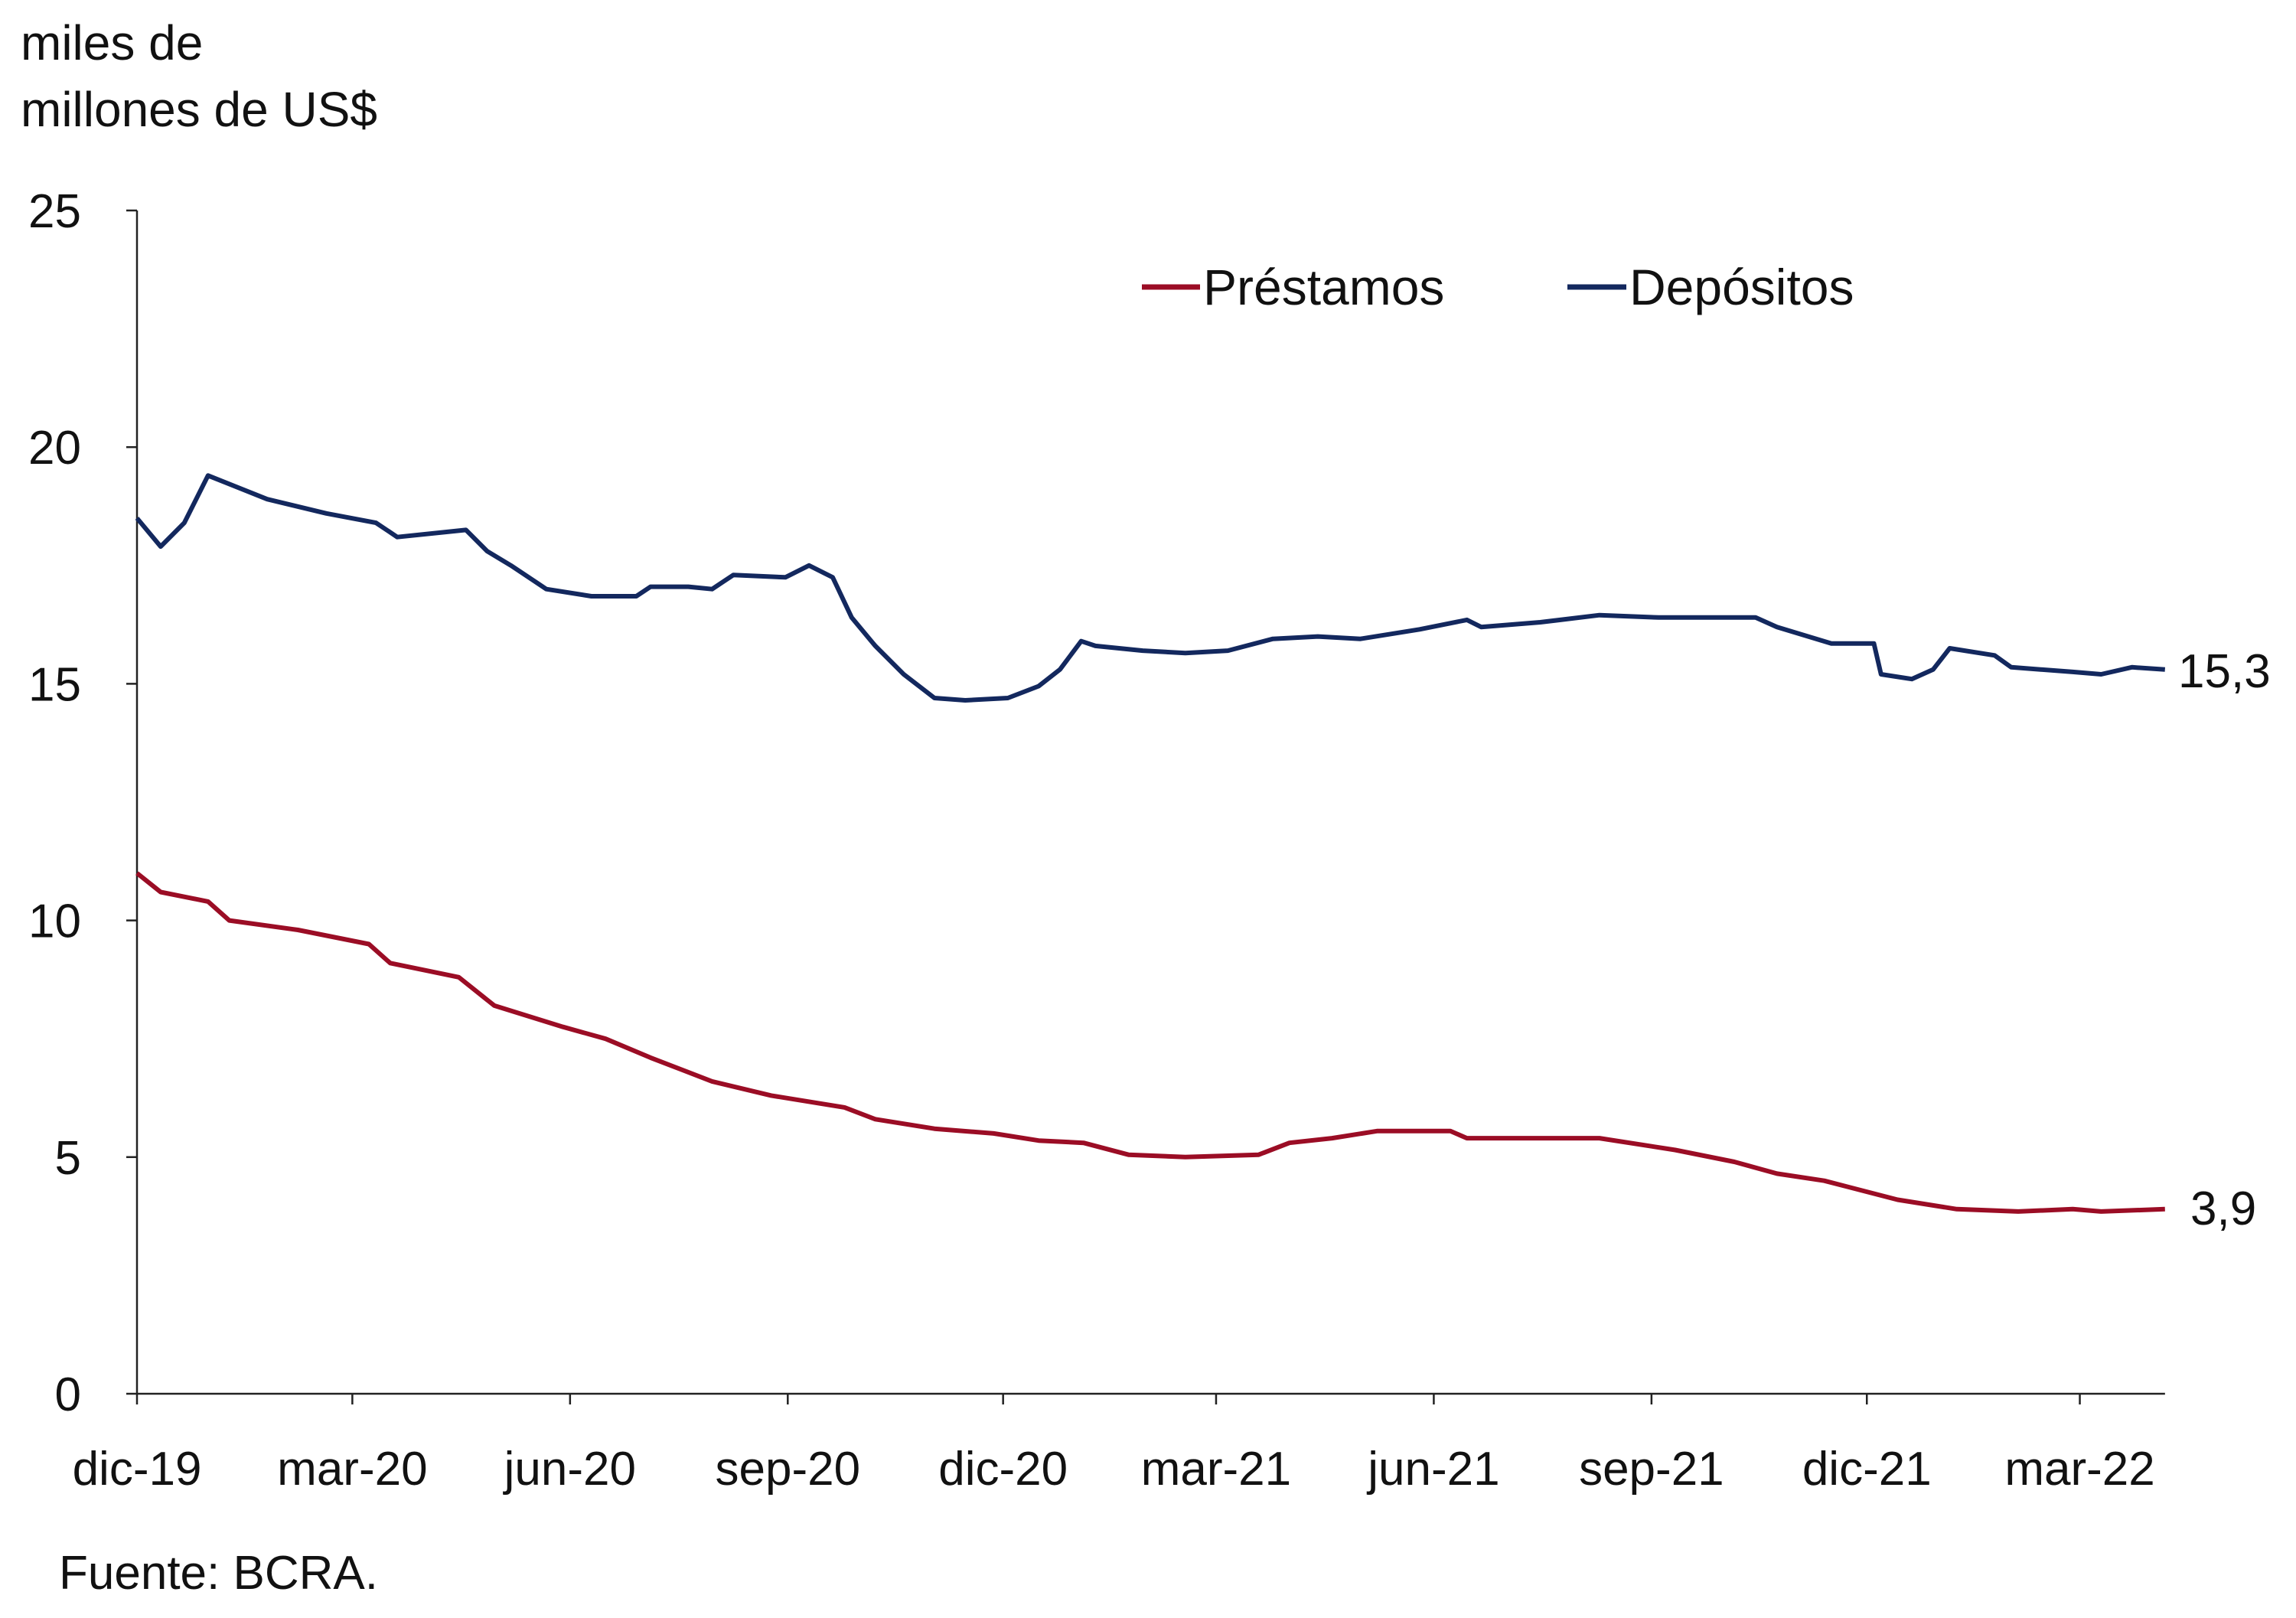  Describe the element at coordinates (1741, 287) in the screenshot. I see `legend-label-depositos: Depósitos` at that location.